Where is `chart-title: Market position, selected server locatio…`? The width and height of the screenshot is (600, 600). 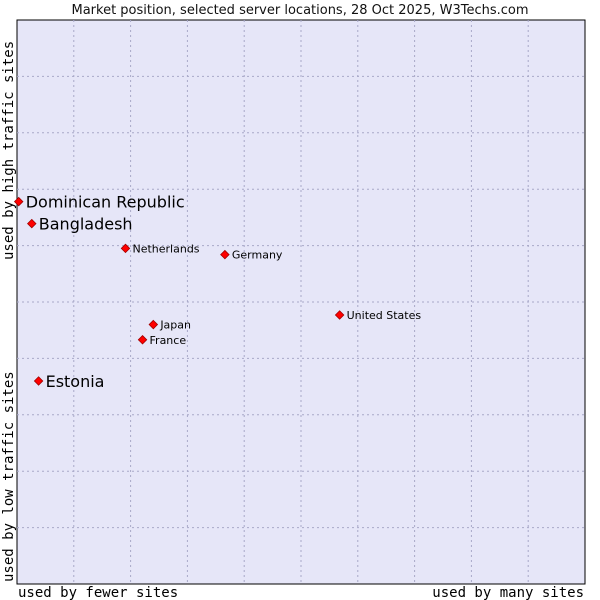 chart-title: Market position, selected server locatio… is located at coordinates (299, 10).